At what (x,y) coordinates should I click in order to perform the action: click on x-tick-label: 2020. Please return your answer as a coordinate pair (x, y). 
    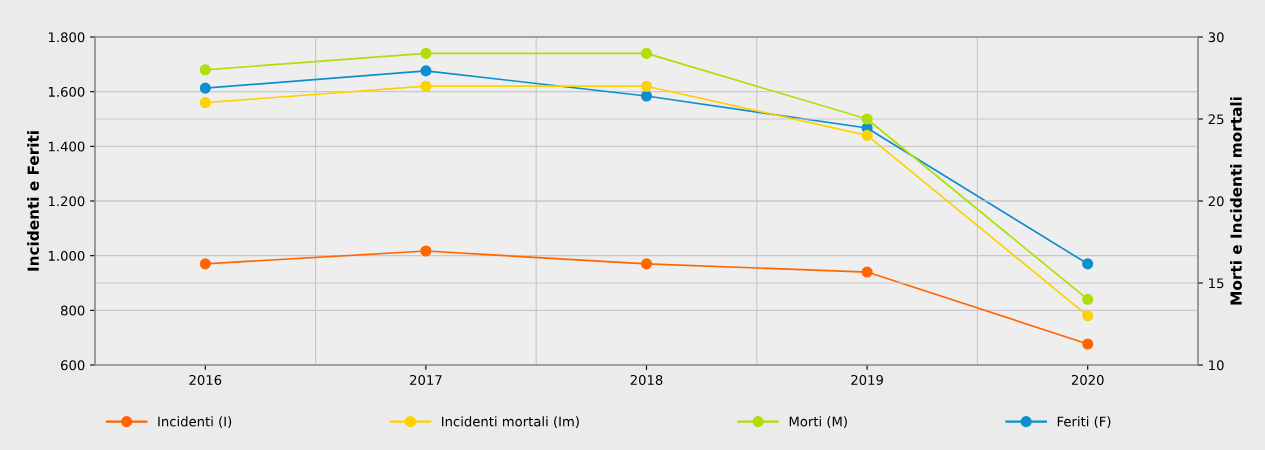
    Looking at the image, I should click on (1087, 379).